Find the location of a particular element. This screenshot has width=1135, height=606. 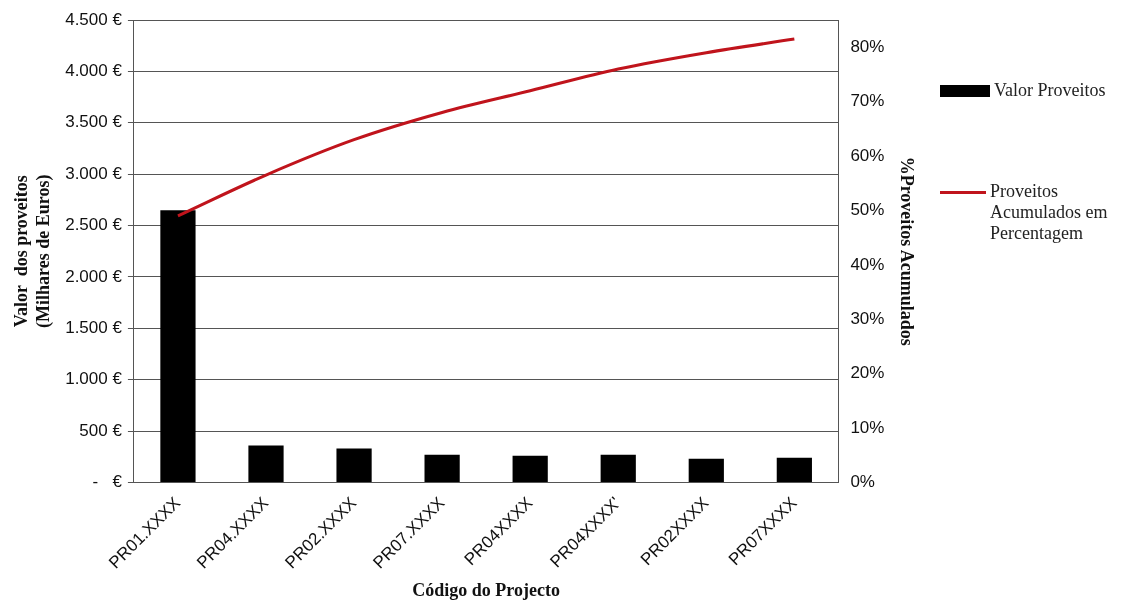

y-tick-label: 1.000 € is located at coordinates (94, 379).